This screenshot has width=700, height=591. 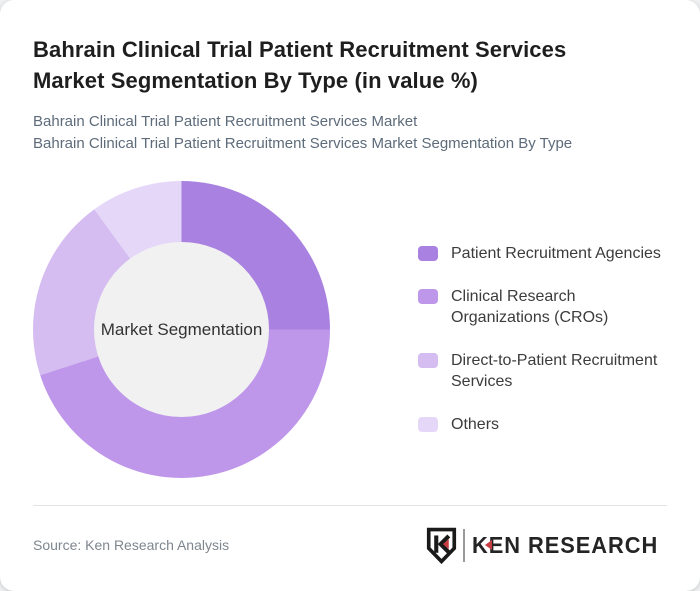 I want to click on logo-text-wrap: KEN RESEARCH, so click(x=570, y=545).